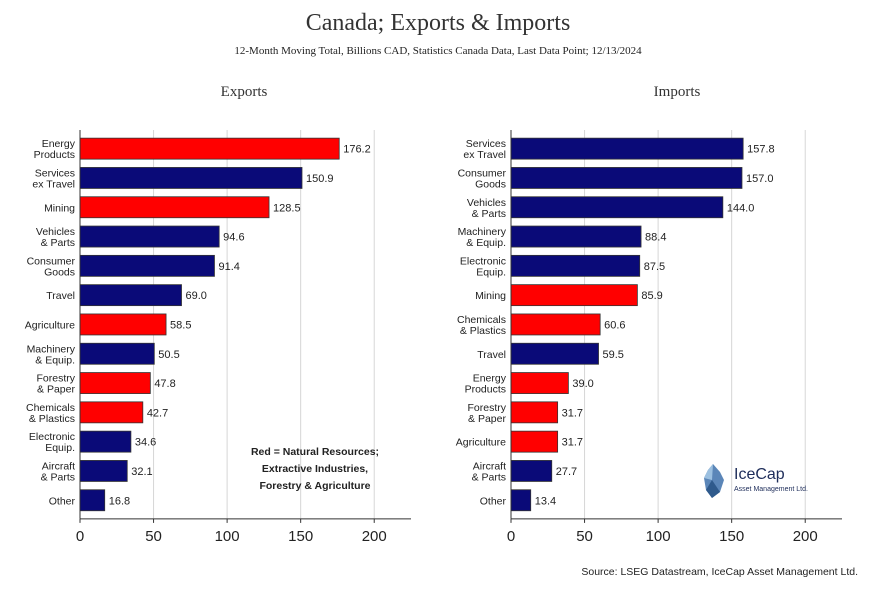 This screenshot has height=591, width=876. Describe the element at coordinates (180, 325) in the screenshot. I see `exports-value-label: 58.5` at that location.